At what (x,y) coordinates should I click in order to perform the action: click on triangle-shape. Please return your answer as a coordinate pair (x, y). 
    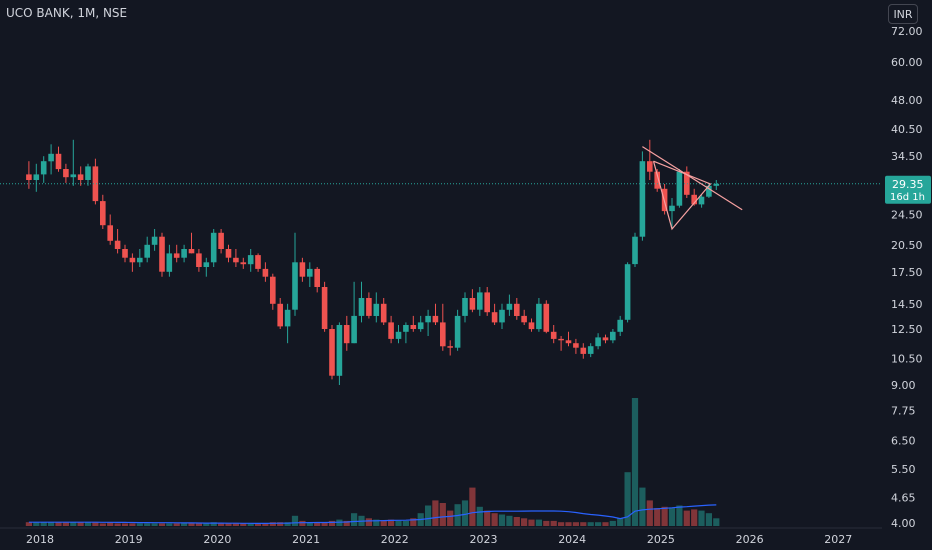
    Looking at the image, I should click on (682, 195).